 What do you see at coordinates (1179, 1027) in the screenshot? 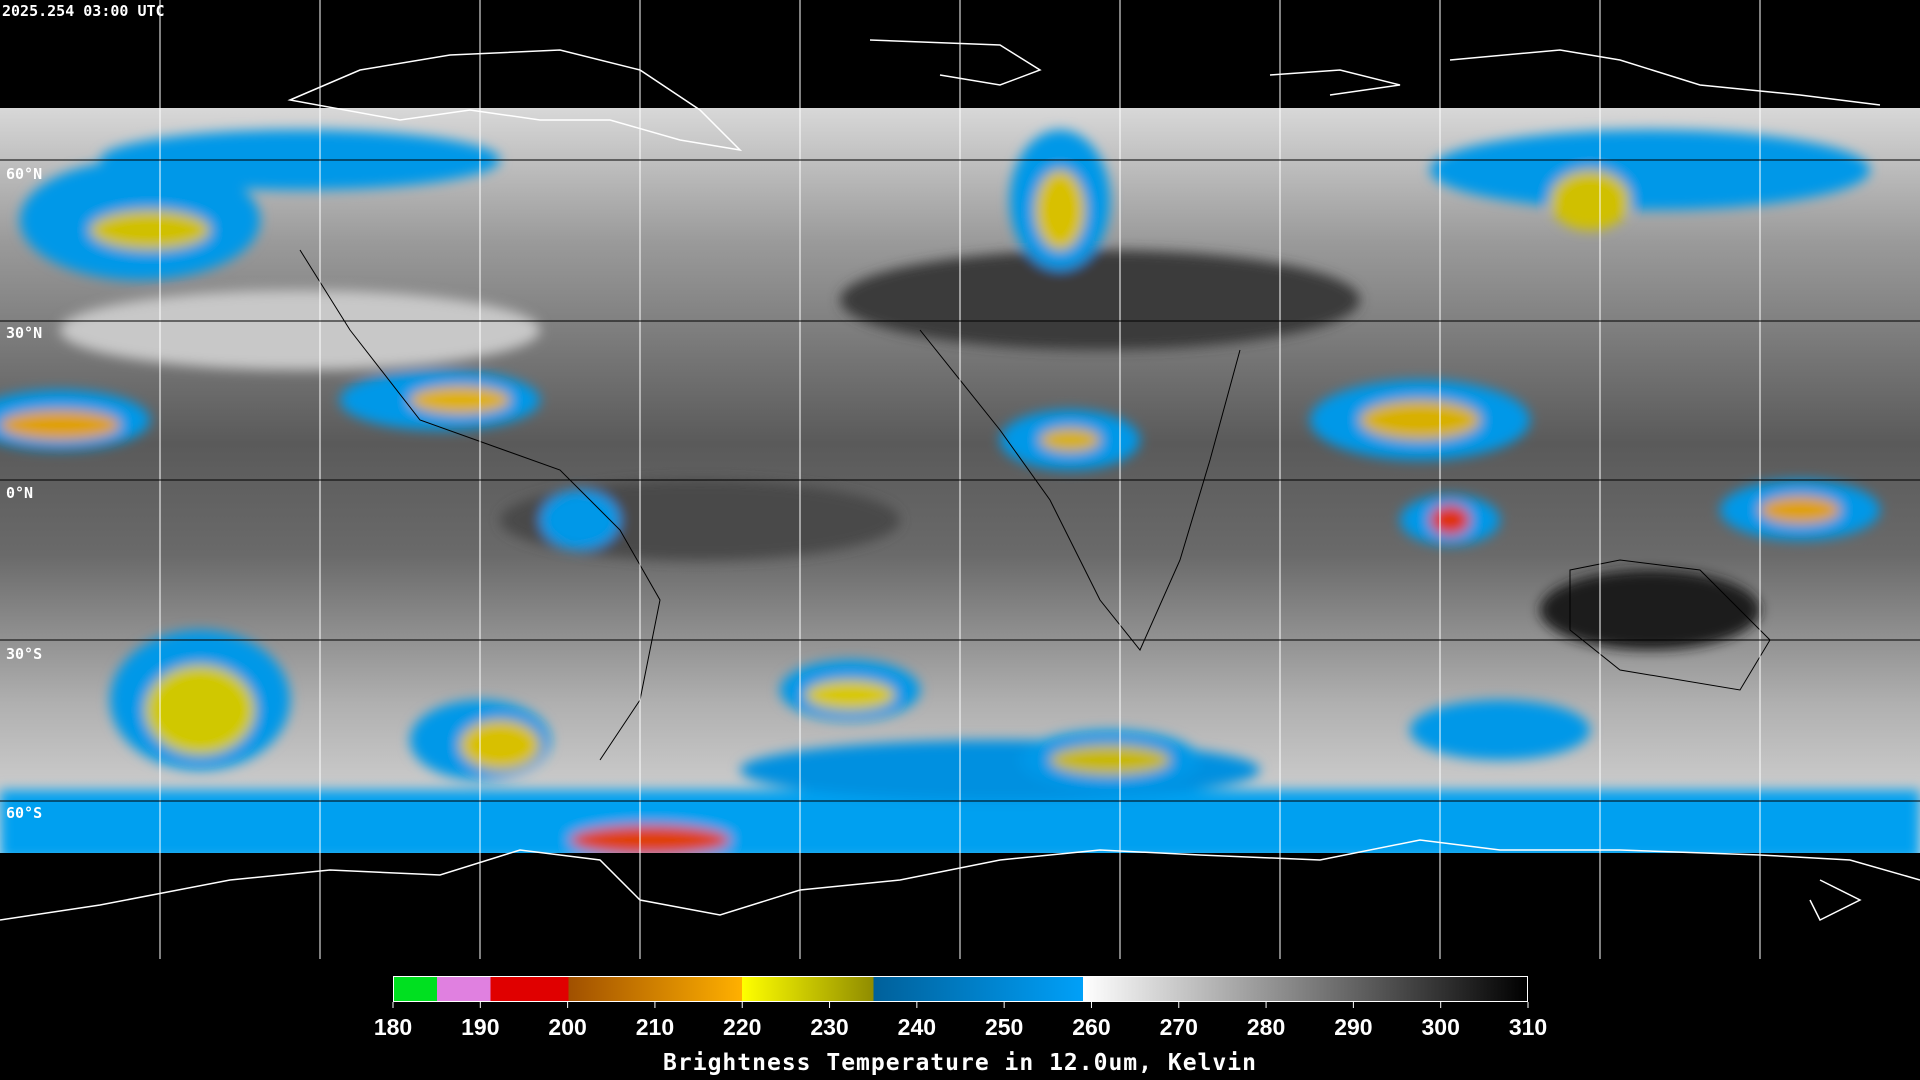
I see `tick-label: 270` at bounding box center [1179, 1027].